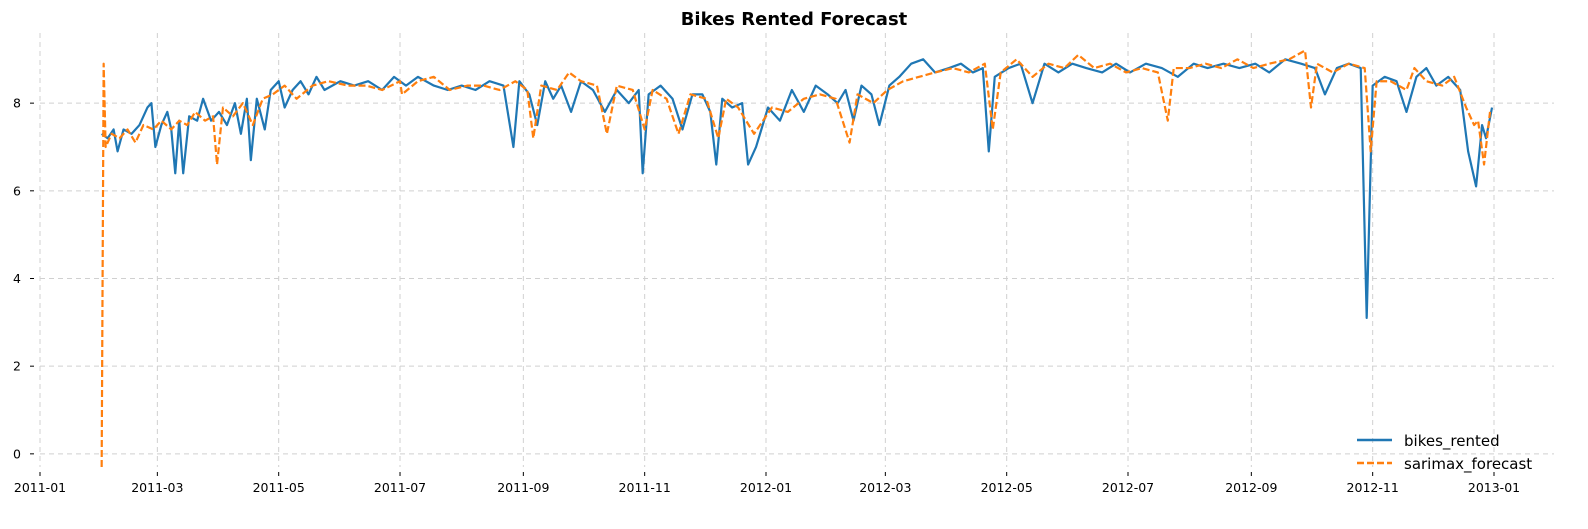  I want to click on y-tick-label: 8, so click(17, 103).